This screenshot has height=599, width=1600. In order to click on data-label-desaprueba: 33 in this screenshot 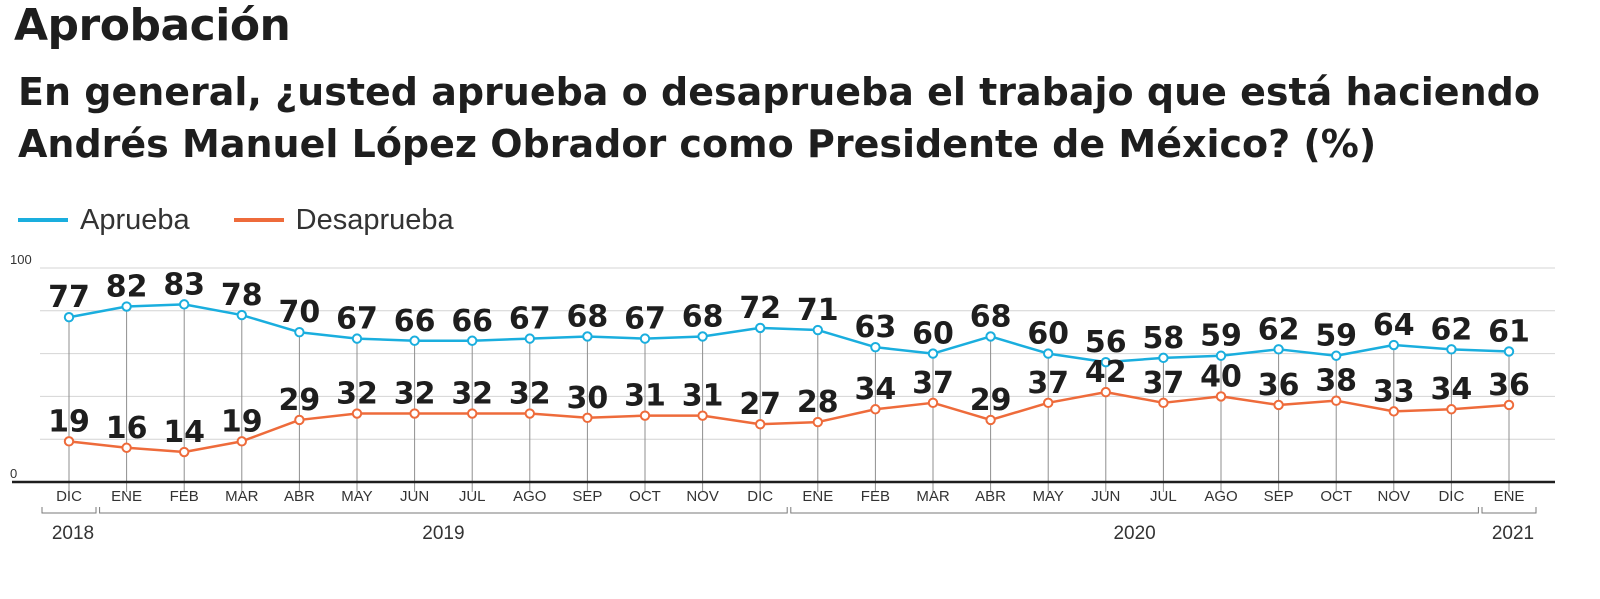, I will do `click(1394, 391)`.